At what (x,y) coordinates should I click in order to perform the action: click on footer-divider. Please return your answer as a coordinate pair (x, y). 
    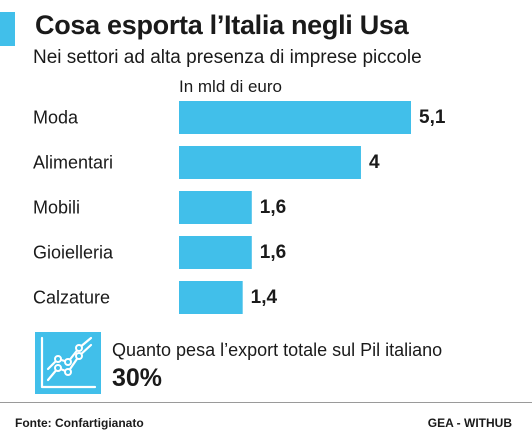
    Looking at the image, I should click on (266, 402).